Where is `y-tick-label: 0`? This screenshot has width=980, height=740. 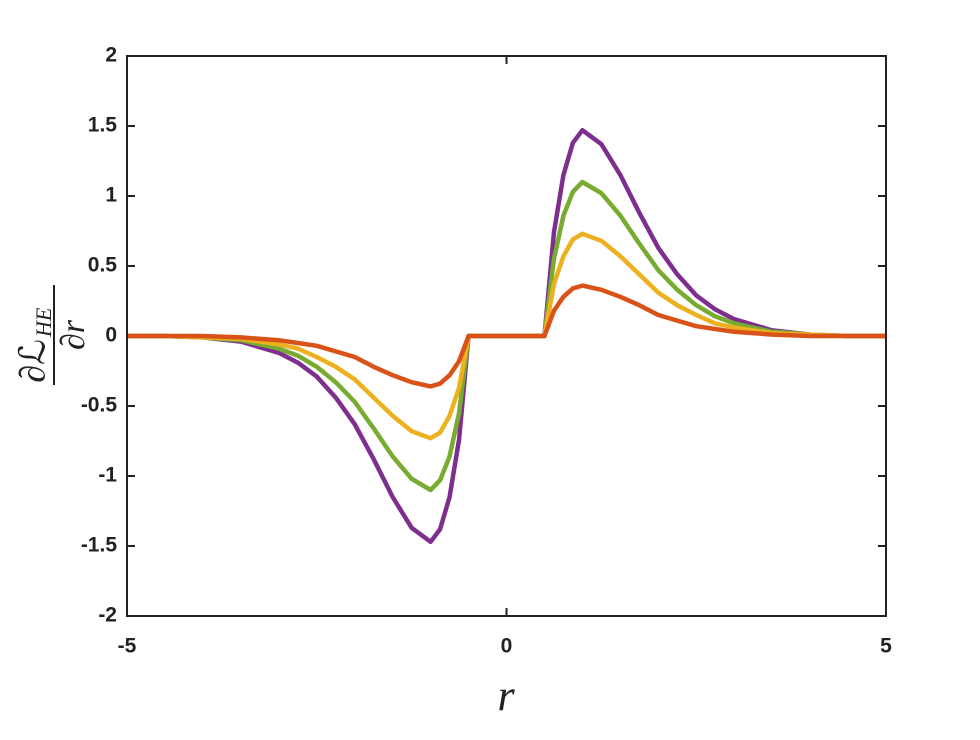 y-tick-label: 0 is located at coordinates (111, 335).